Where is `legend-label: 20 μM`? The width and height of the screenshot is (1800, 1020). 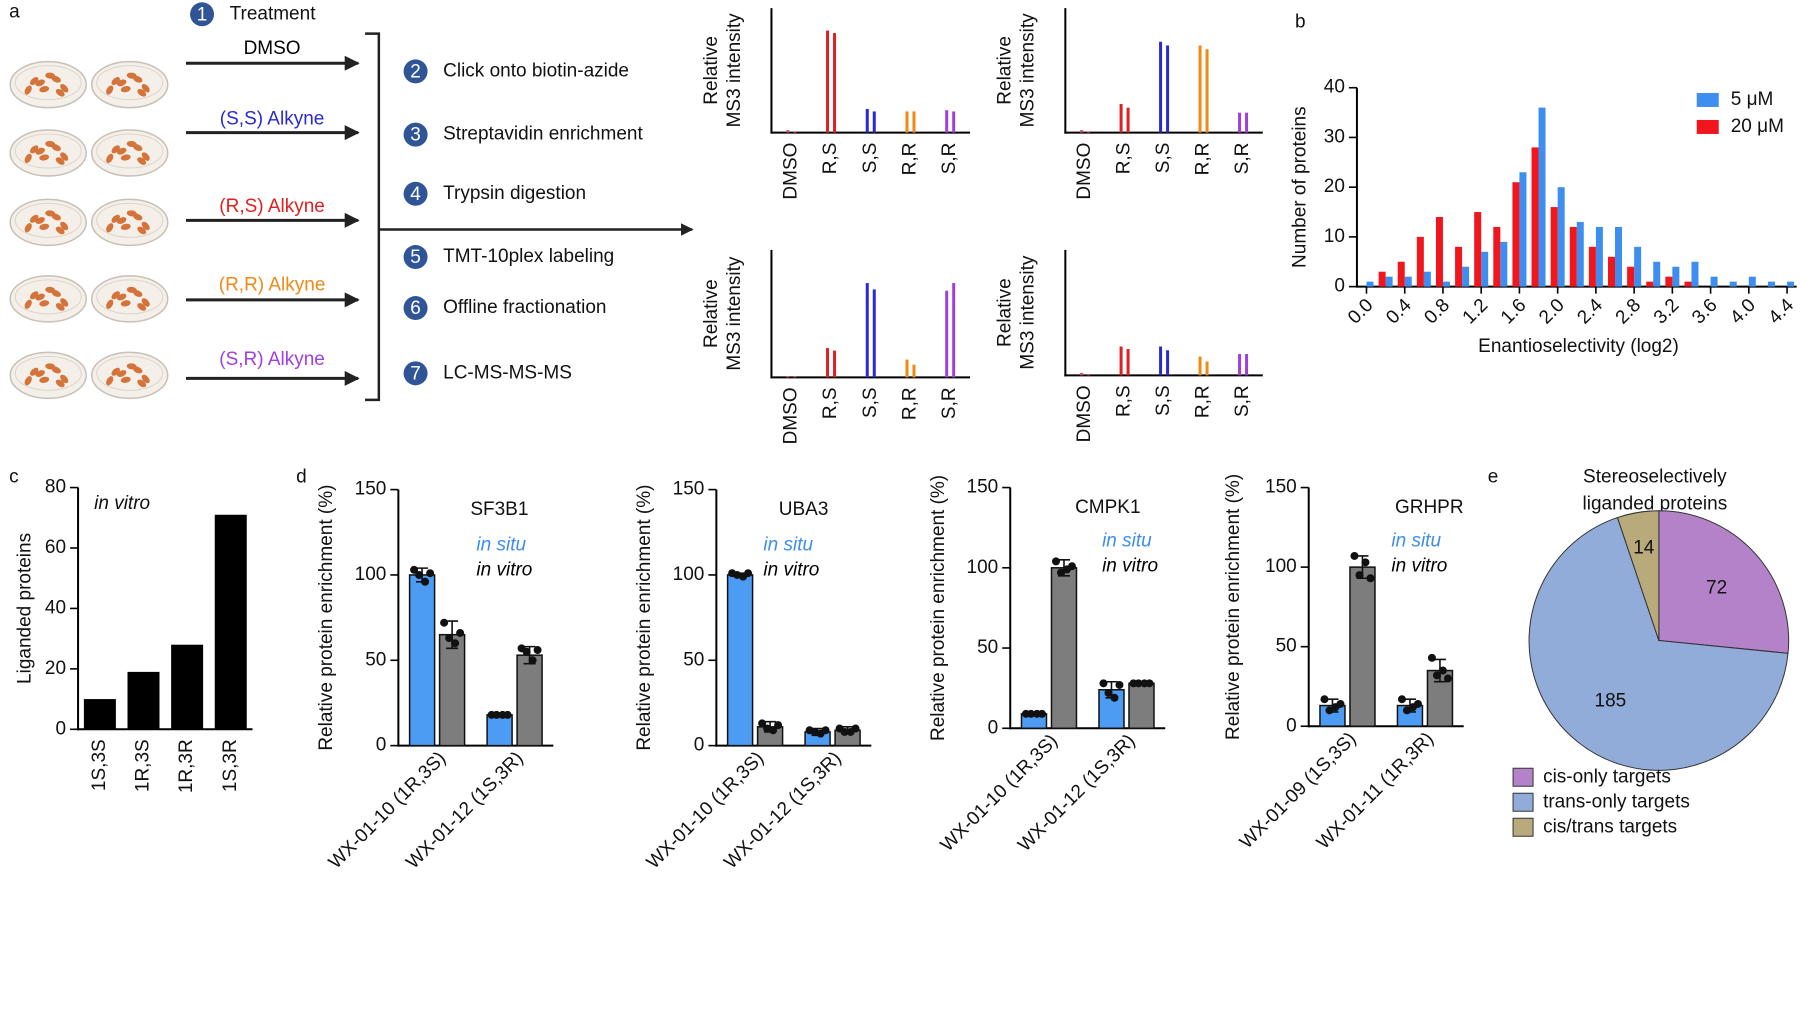
legend-label: 20 μM is located at coordinates (1757, 126).